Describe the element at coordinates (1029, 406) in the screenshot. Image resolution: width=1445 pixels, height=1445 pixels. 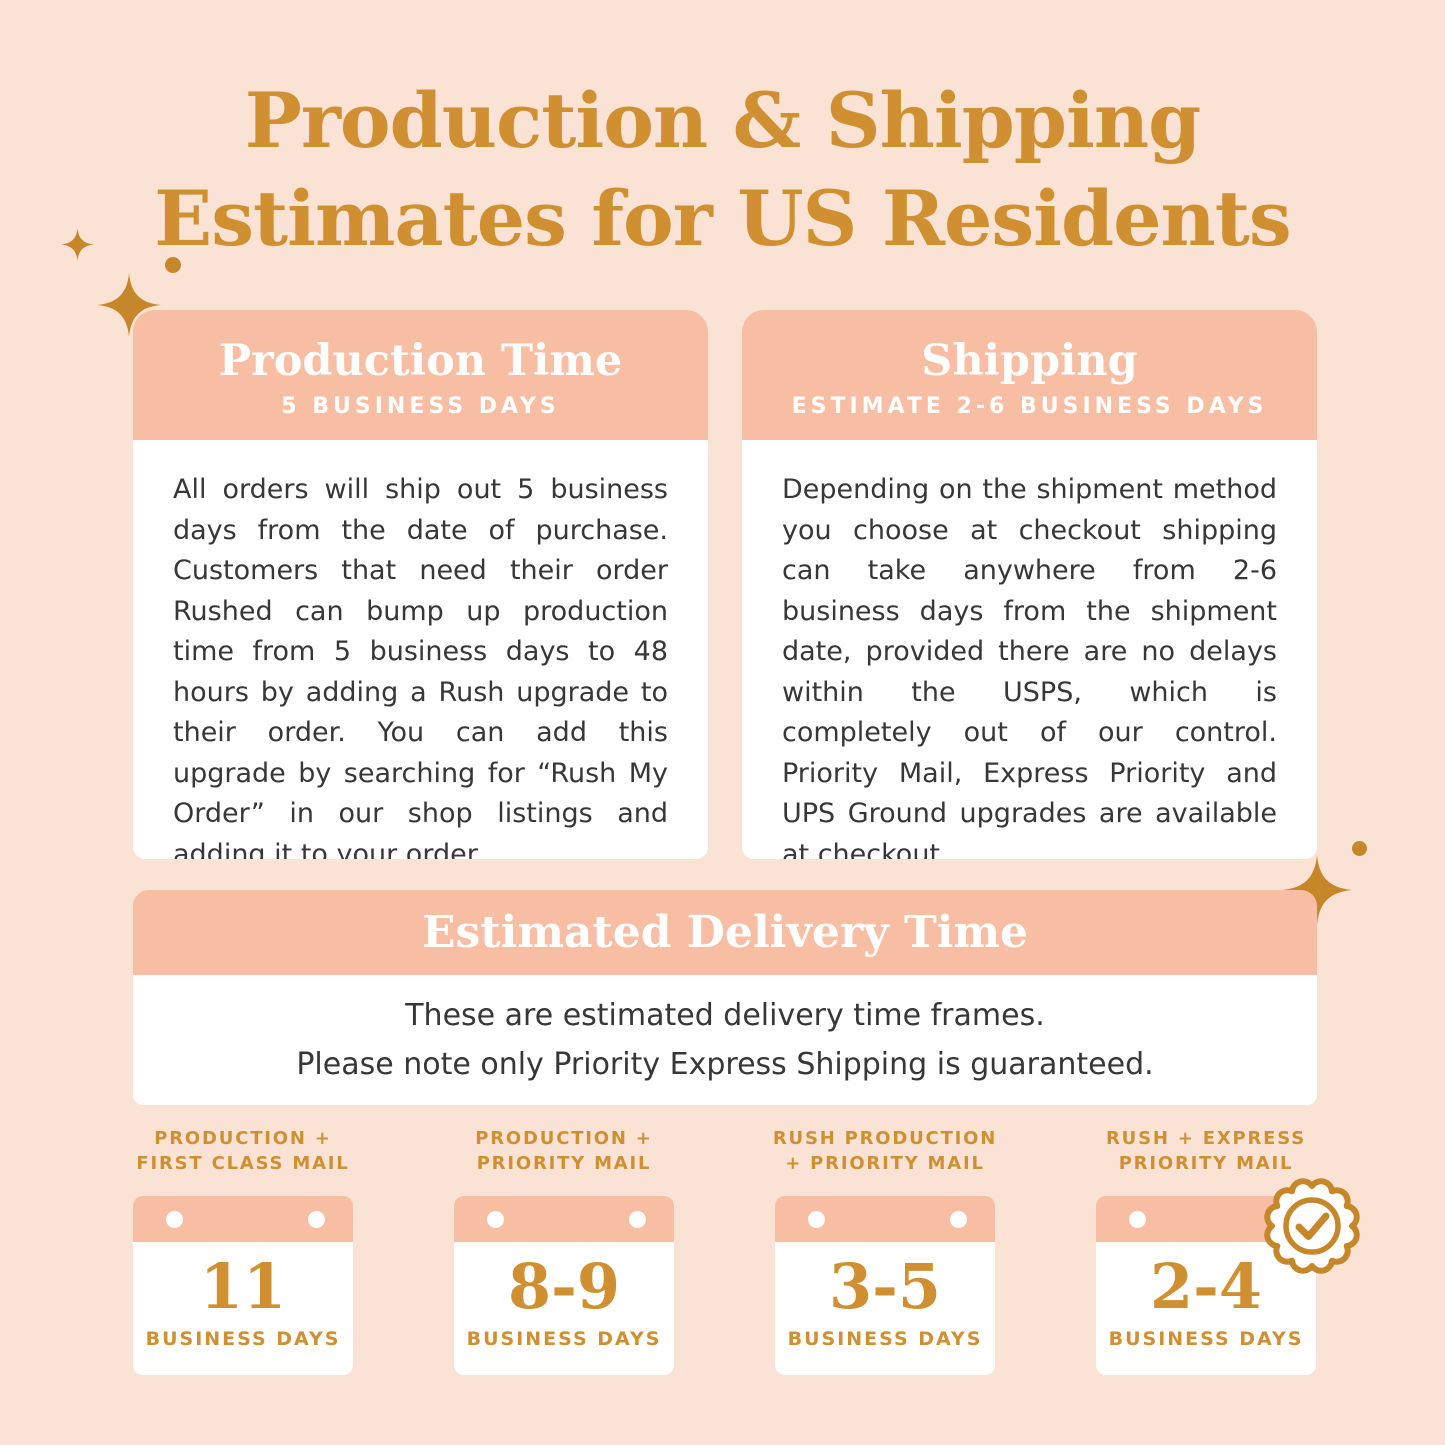
I see `shipping-subtitle: ESTIMATE 2-6 BUSINESS DAYS` at that location.